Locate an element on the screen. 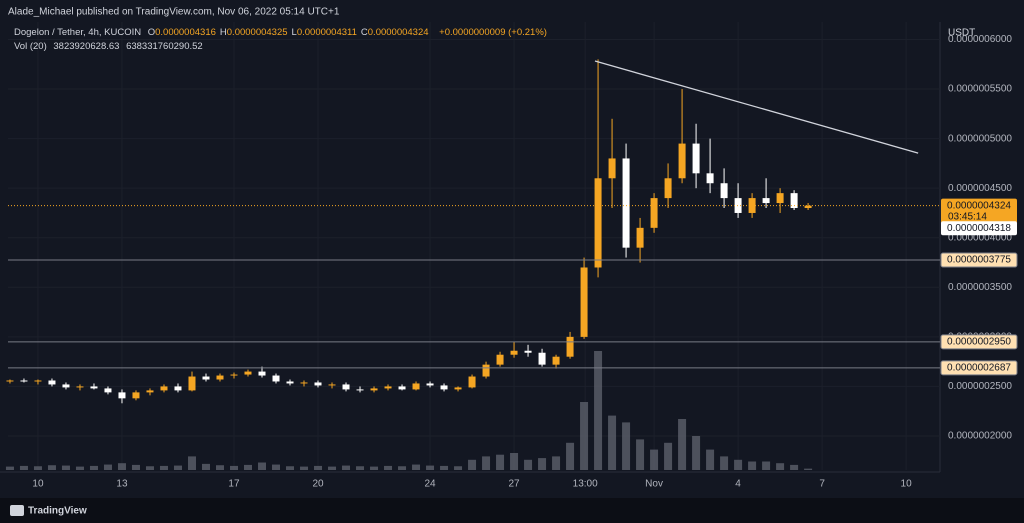 This screenshot has height=523, width=1024. bid-price-box is located at coordinates (979, 228).